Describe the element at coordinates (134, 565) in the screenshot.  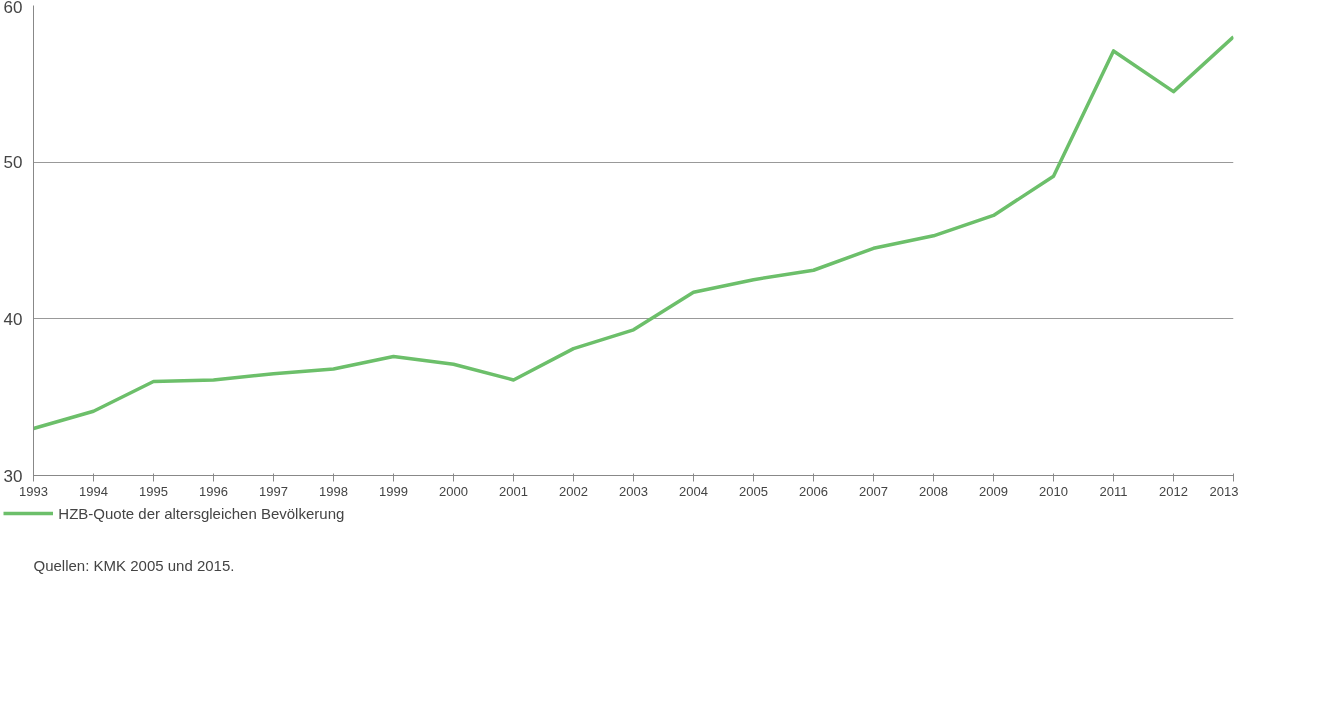
I see `source-note: Quellen: KMK 2005 und 2015.` at that location.